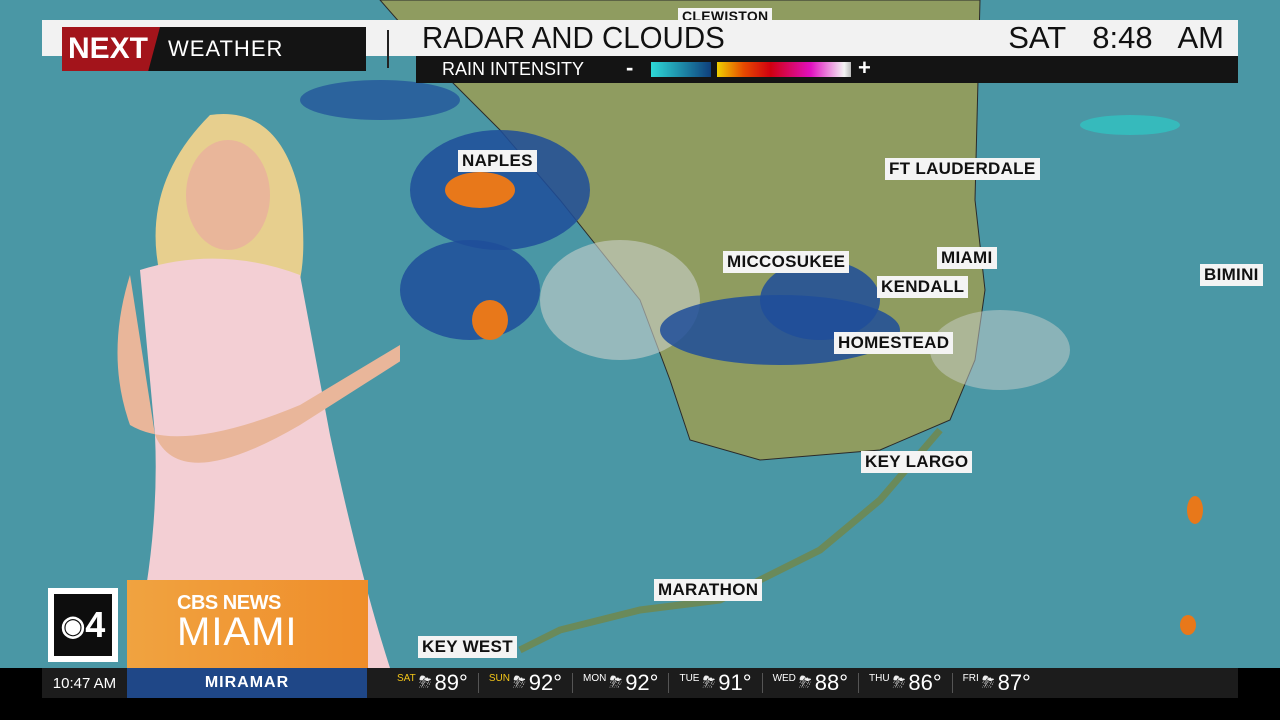 Image resolution: width=1280 pixels, height=720 pixels. I want to click on map-label-key-west: KEY WEST, so click(467, 647).